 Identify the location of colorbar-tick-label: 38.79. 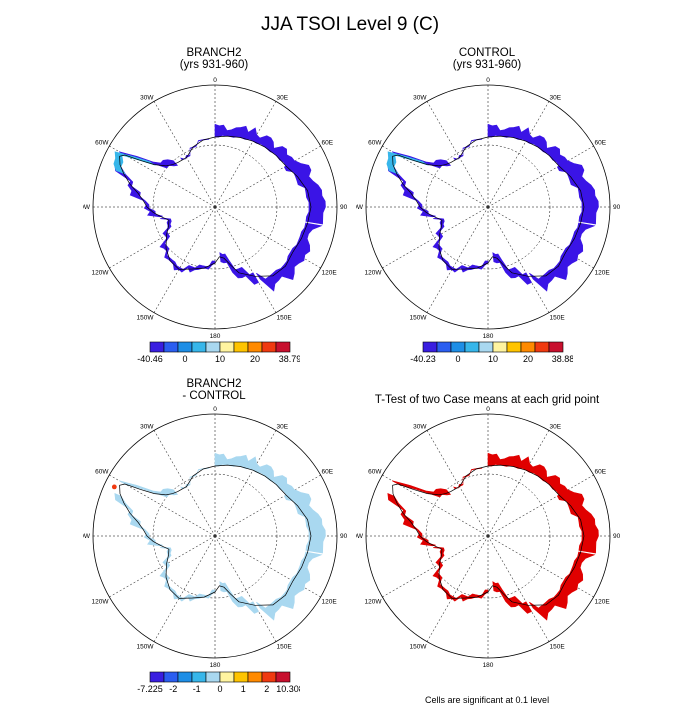
(289, 359).